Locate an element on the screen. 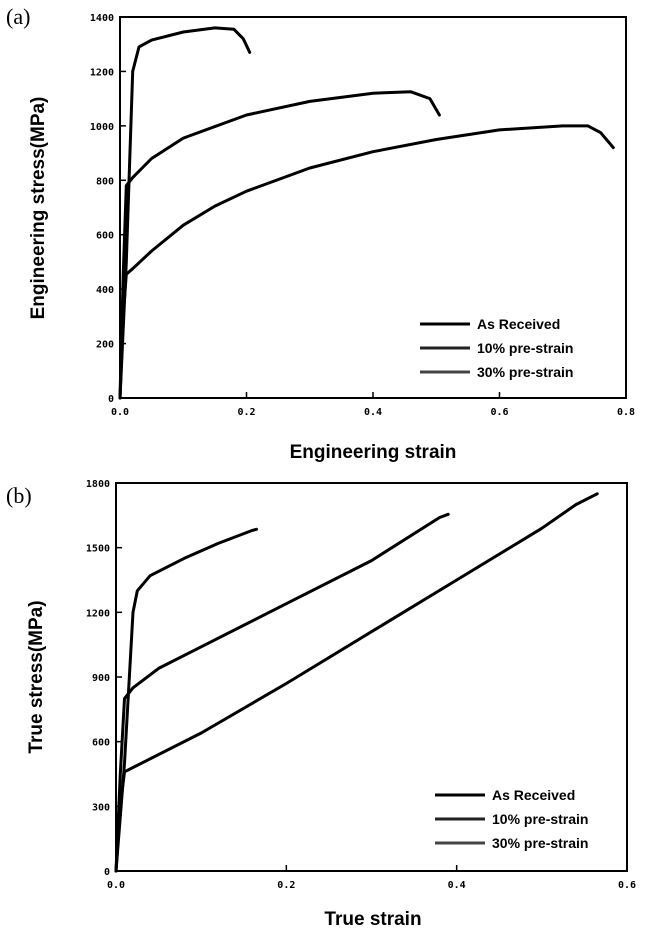 The width and height of the screenshot is (653, 935). panel-b-legend-label-3: 30% pre-strain is located at coordinates (540, 843).